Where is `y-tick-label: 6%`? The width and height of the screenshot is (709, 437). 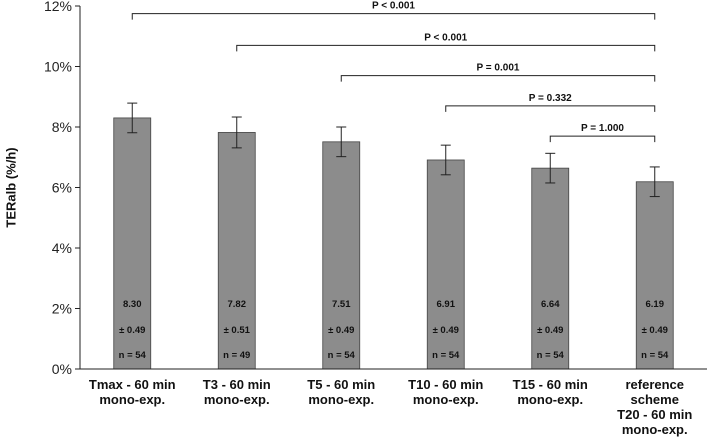
y-tick-label: 6% is located at coordinates (62, 188).